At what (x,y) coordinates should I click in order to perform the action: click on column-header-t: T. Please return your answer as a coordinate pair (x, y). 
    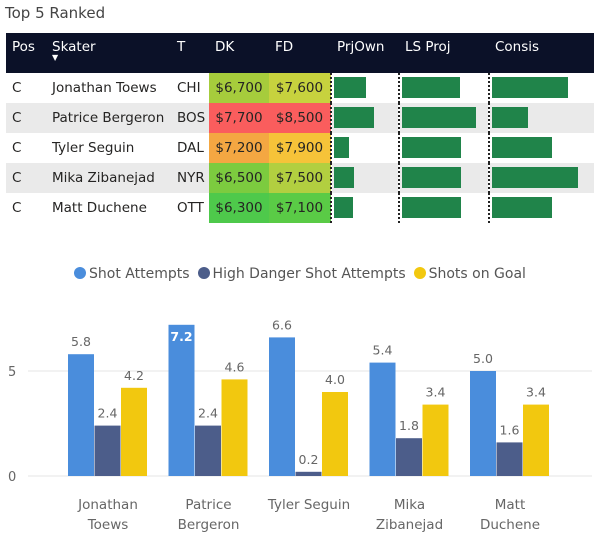
    Looking at the image, I should click on (190, 53).